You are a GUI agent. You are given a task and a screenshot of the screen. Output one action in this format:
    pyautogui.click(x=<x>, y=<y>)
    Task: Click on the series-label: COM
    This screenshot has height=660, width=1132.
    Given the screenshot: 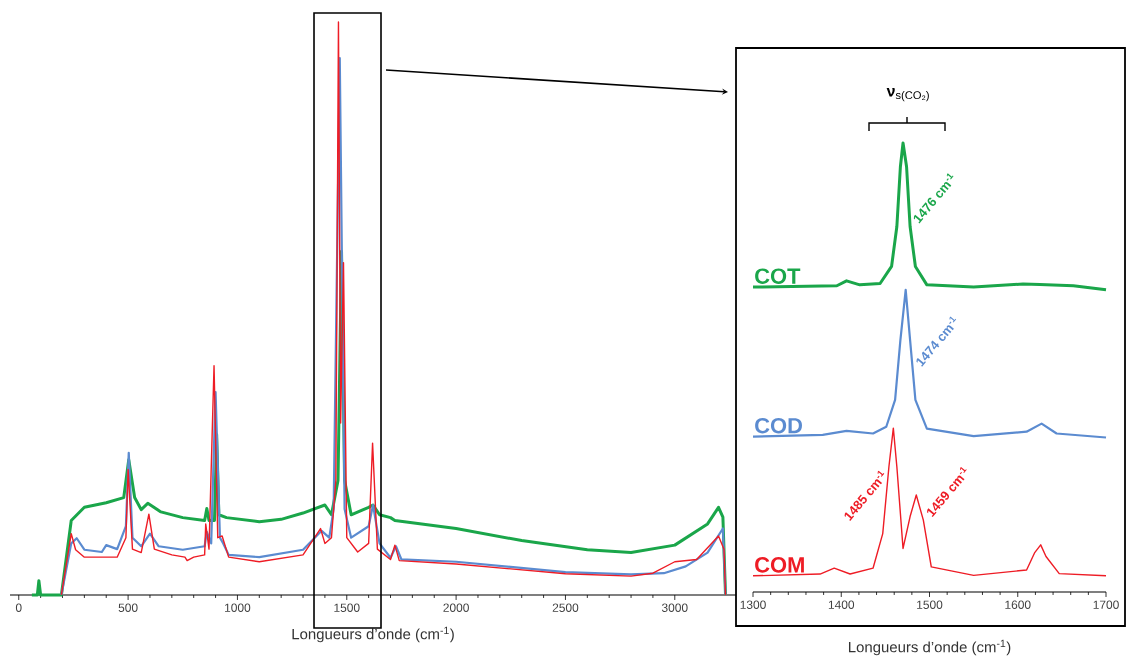 What is the action you would take?
    pyautogui.click(x=779, y=565)
    